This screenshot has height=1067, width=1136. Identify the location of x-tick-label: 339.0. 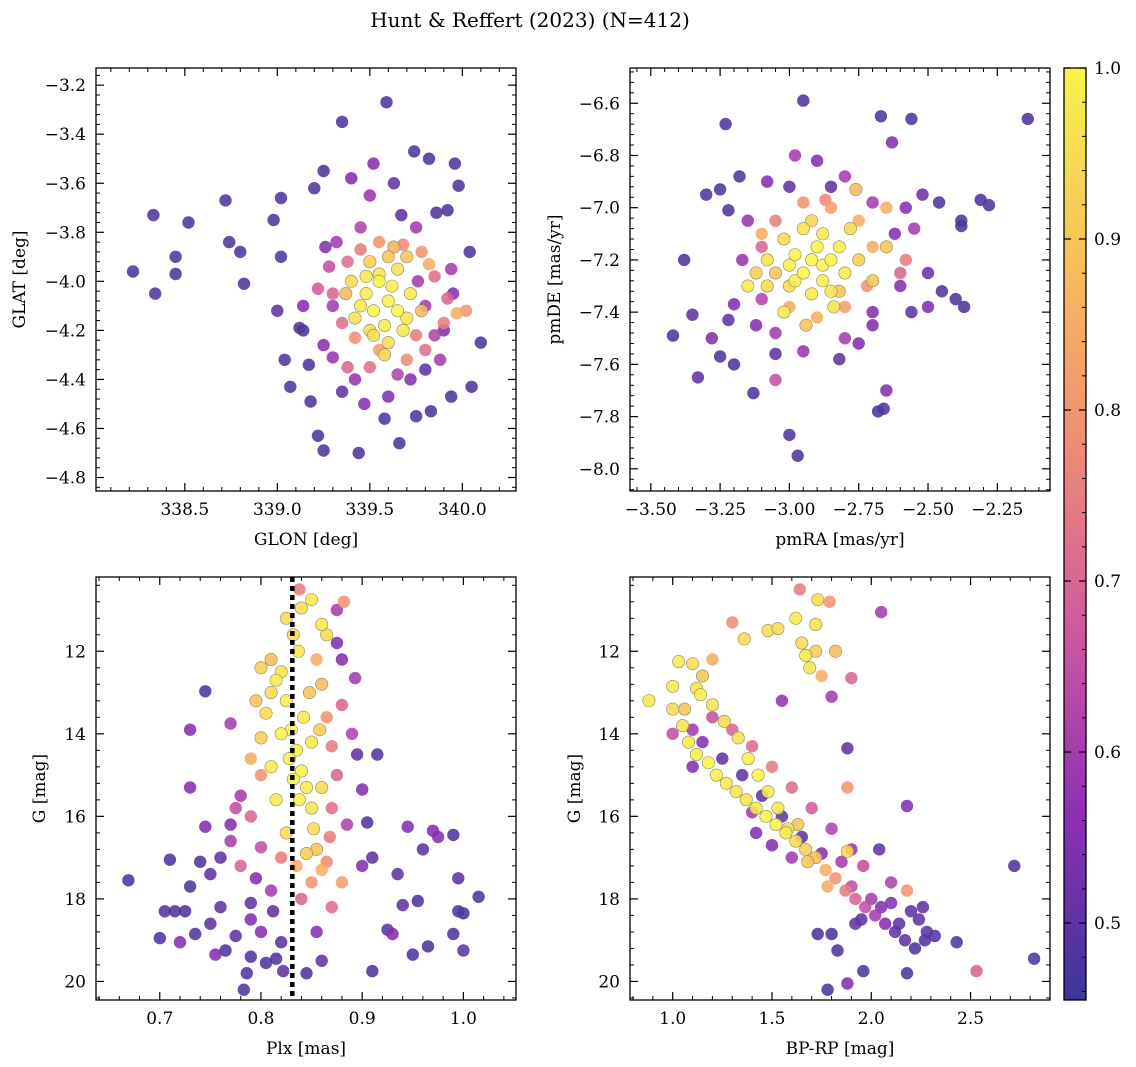
(277, 510).